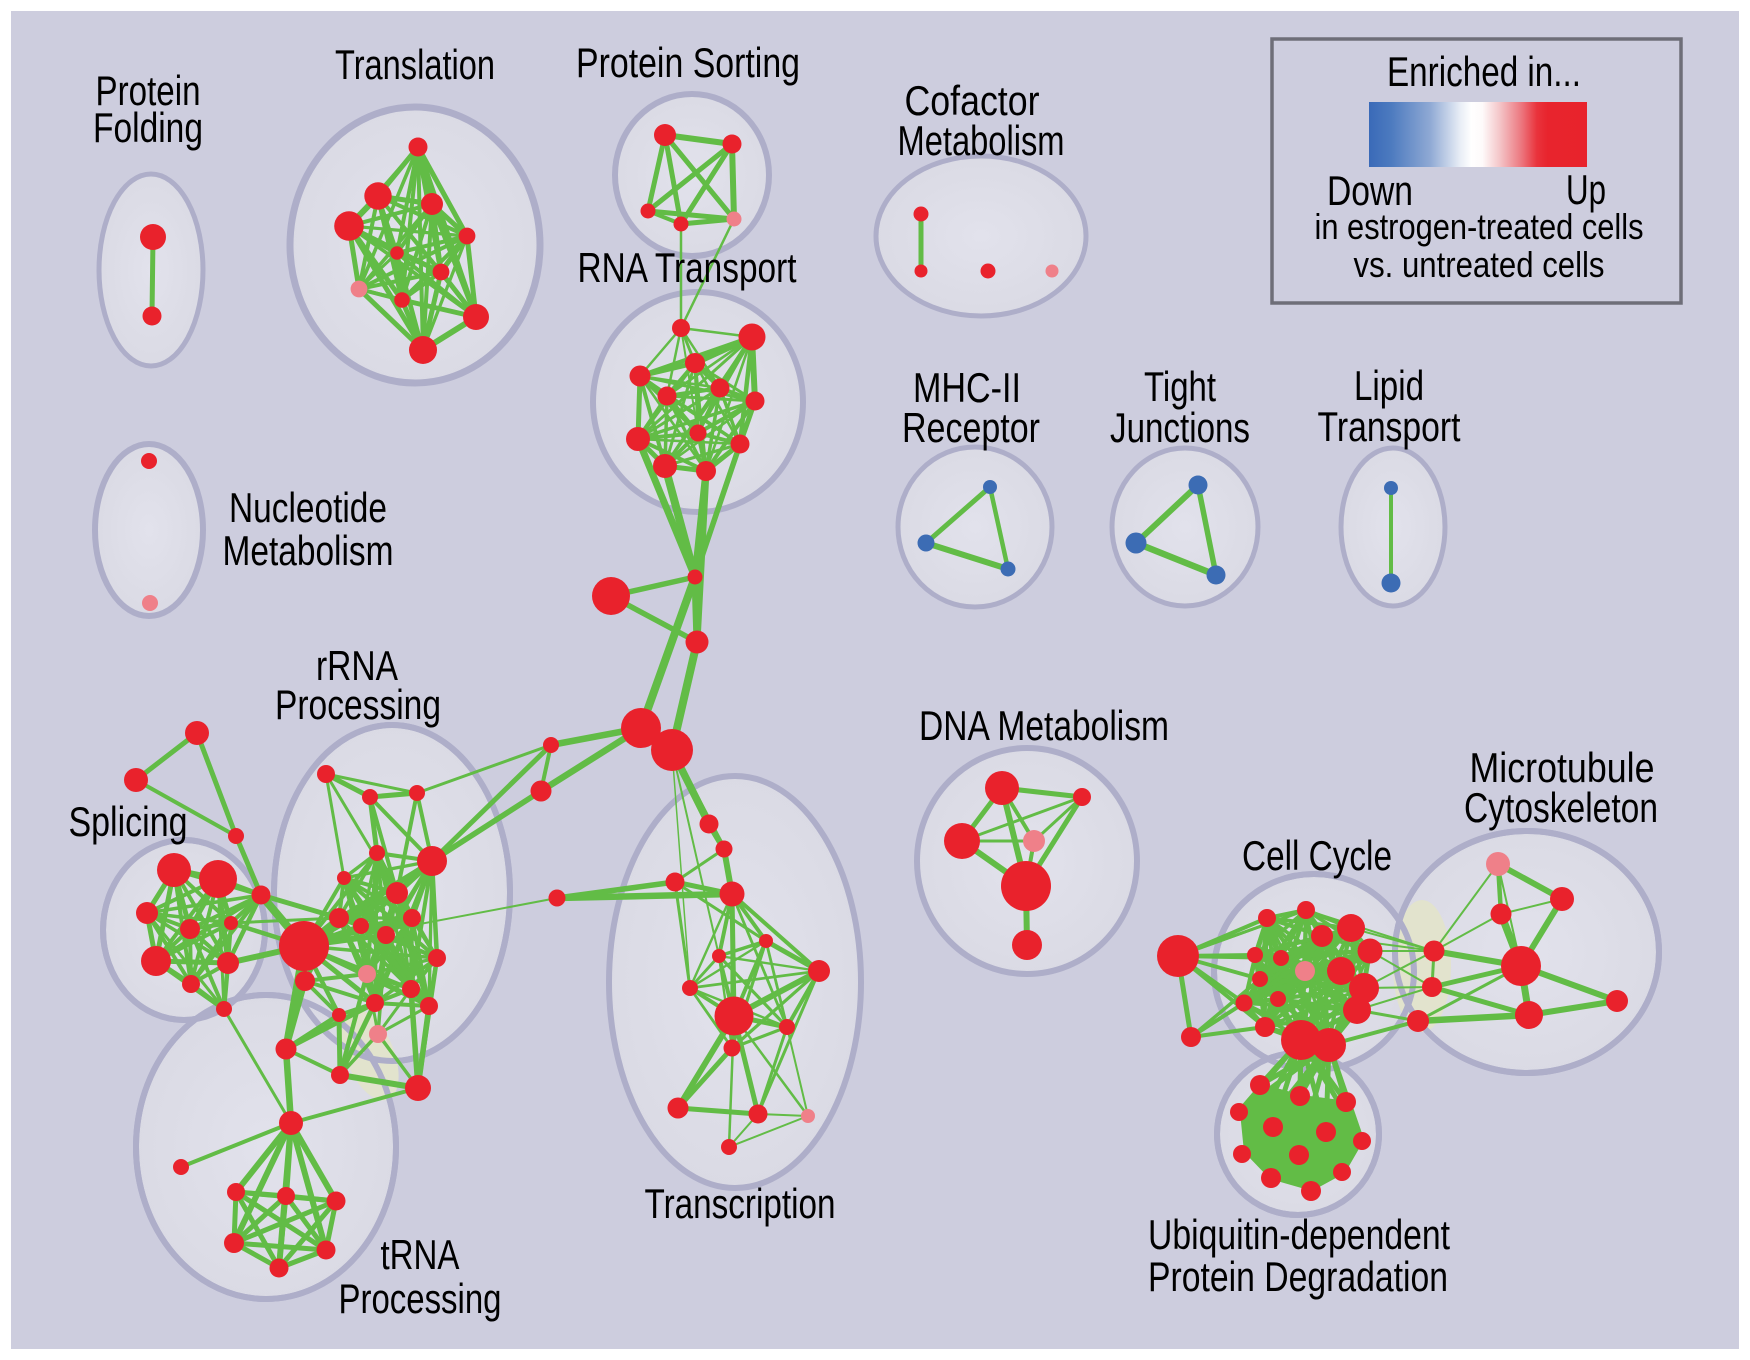 The width and height of the screenshot is (1750, 1360). I want to click on svg-text: Protein Sorting, so click(688, 62).